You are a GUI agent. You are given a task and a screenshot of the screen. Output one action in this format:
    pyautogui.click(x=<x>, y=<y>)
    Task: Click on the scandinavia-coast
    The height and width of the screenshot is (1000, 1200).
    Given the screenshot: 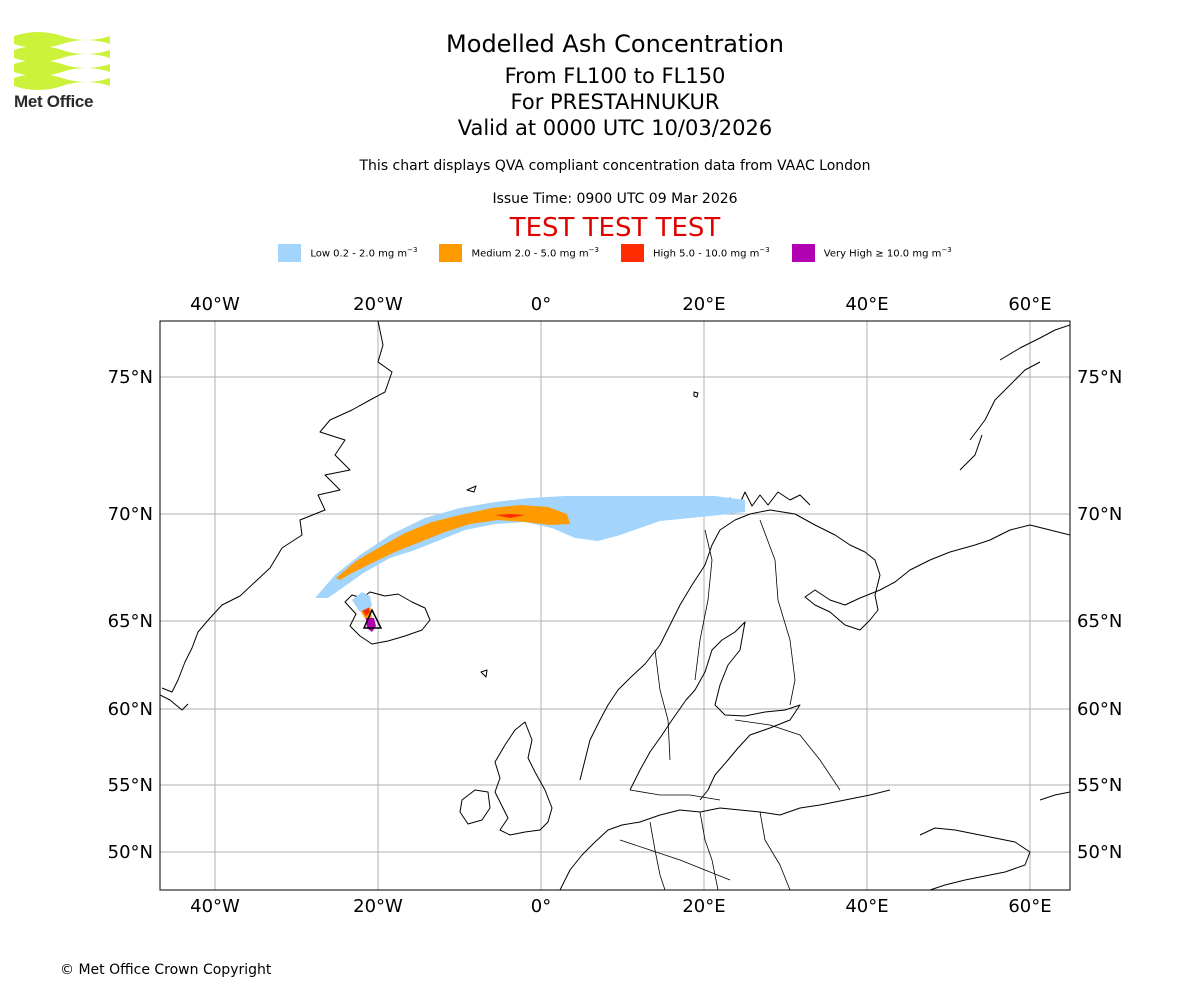 What is the action you would take?
    pyautogui.click(x=824, y=645)
    